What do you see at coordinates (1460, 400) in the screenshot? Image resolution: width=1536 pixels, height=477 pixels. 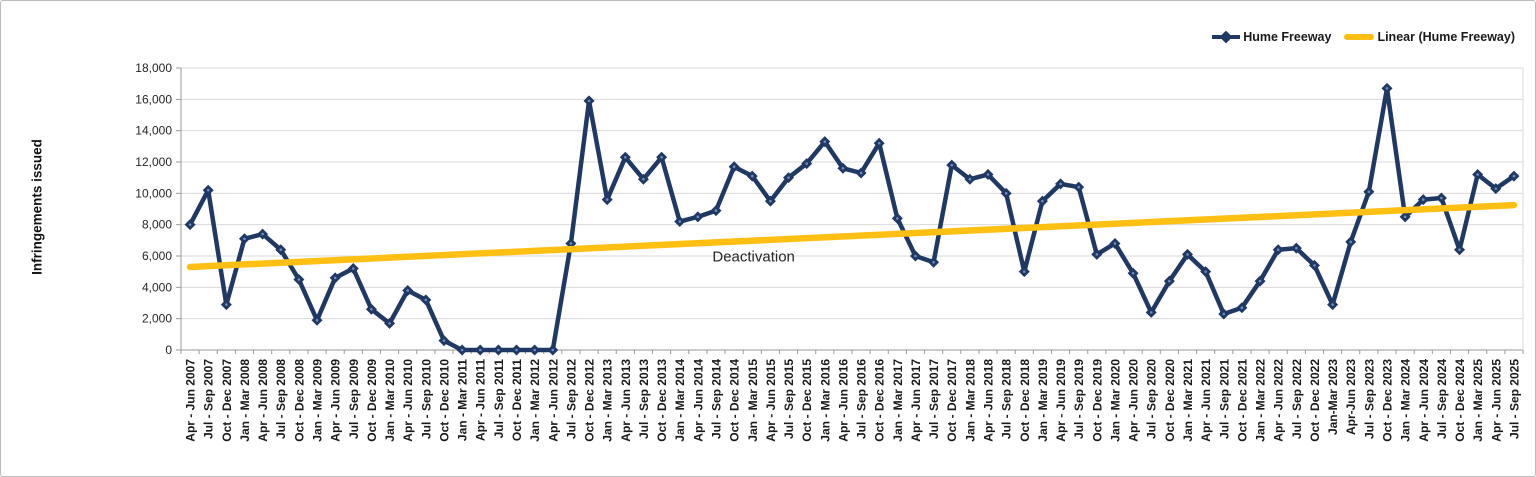 I see `x-tick-label: Oct - Dec 2024` at bounding box center [1460, 400].